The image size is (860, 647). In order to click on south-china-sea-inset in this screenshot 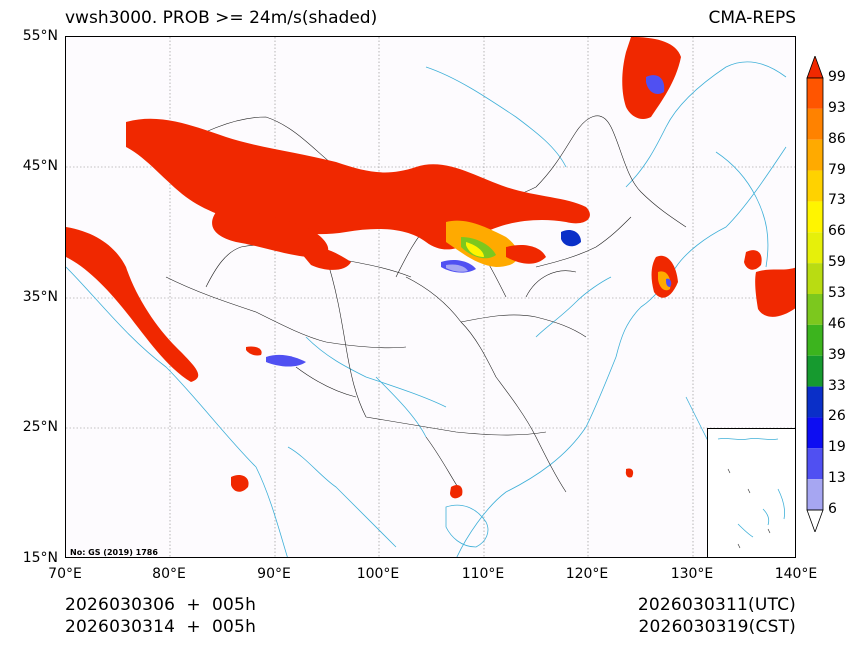, I will do `click(751, 493)`.